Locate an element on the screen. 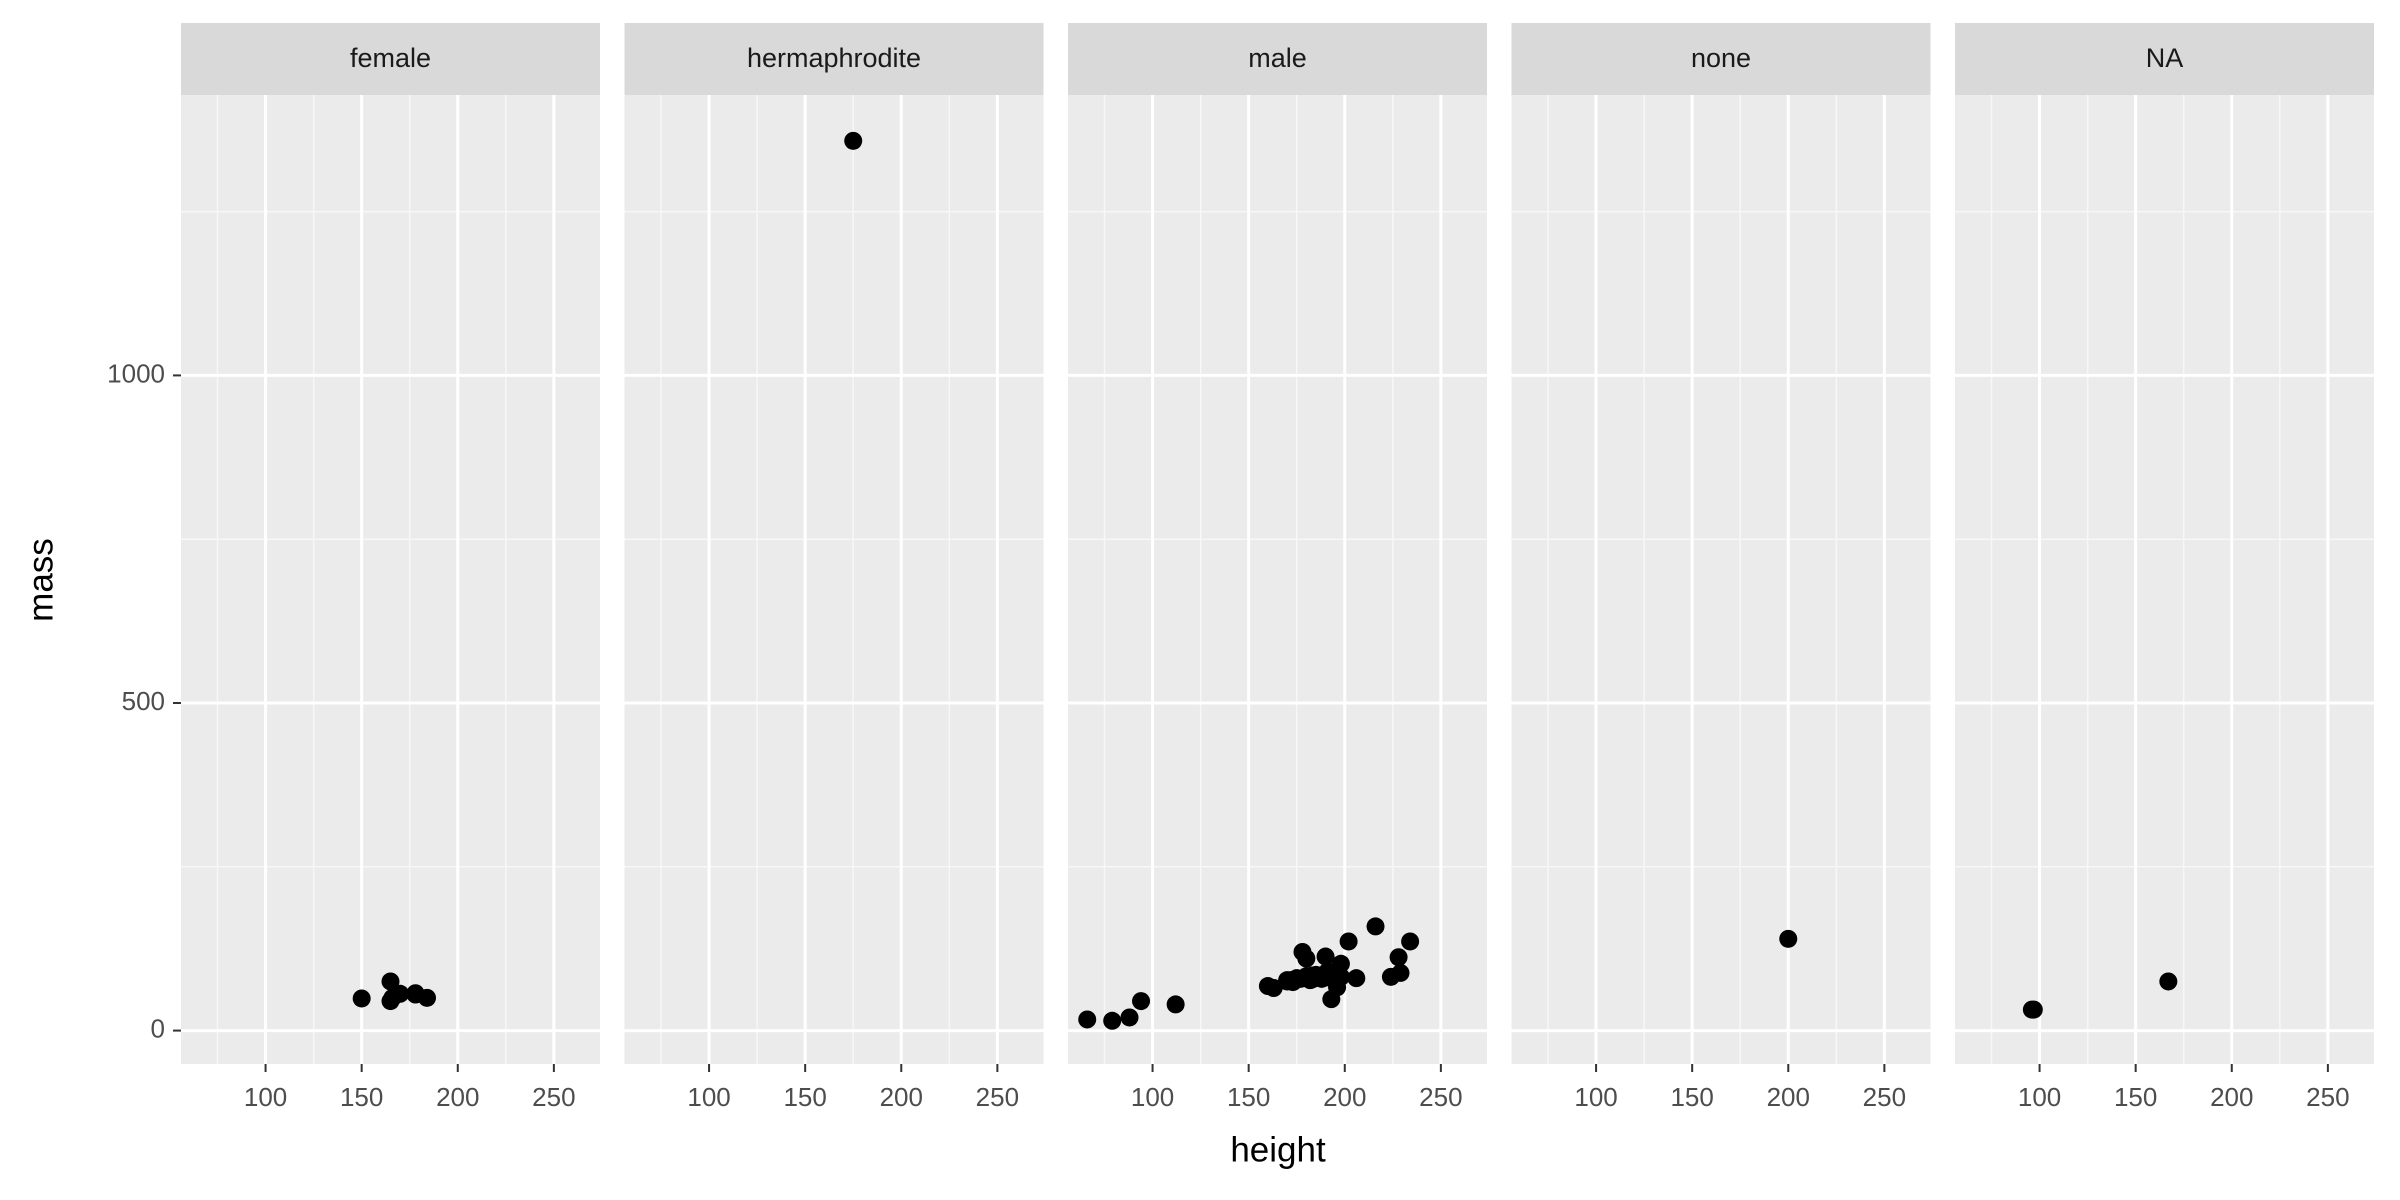  y-tick-label: 1000 is located at coordinates (136, 373).